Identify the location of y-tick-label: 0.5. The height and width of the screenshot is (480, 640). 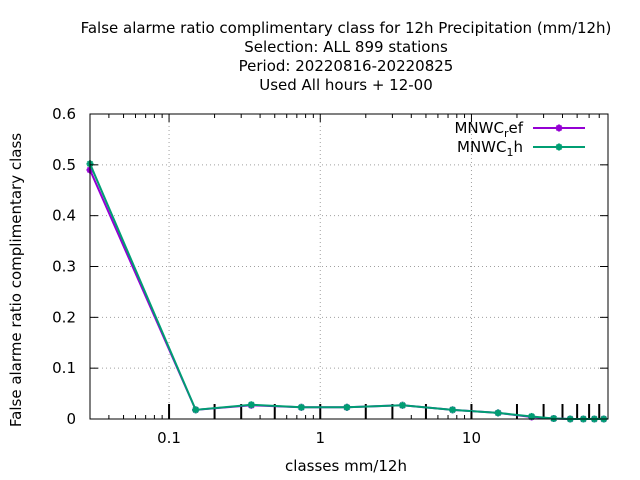
(64, 165).